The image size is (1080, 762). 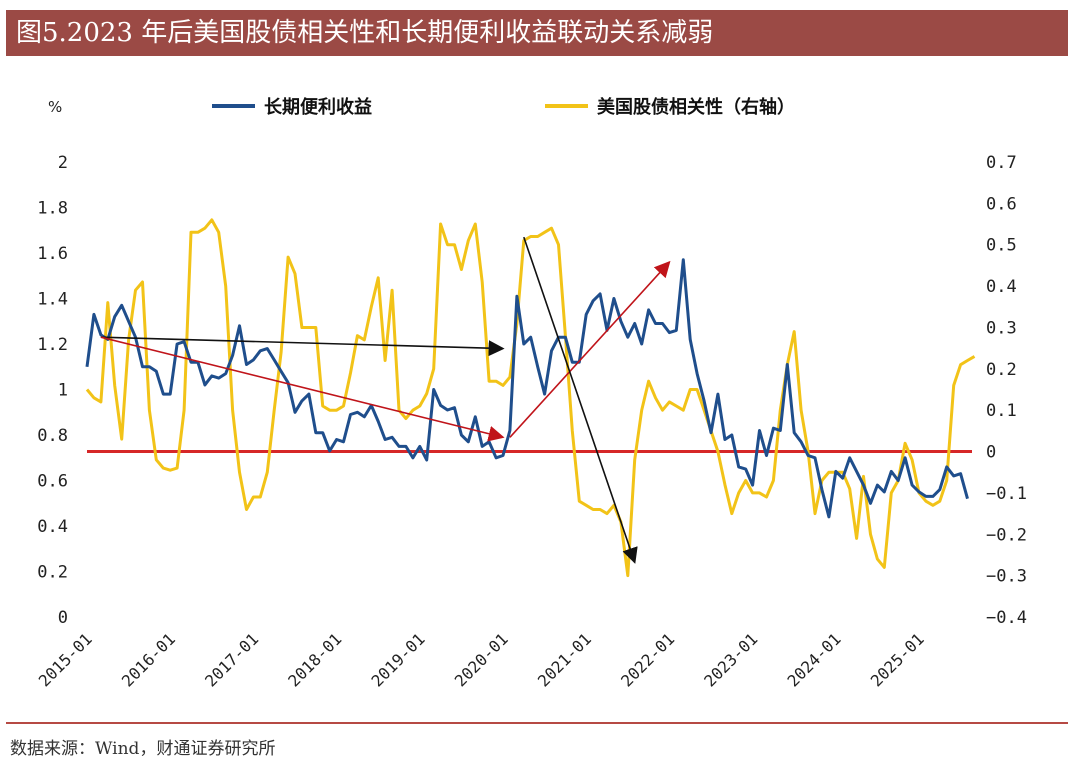 What do you see at coordinates (52, 300) in the screenshot?
I see `left-tick-label: 1.4` at bounding box center [52, 300].